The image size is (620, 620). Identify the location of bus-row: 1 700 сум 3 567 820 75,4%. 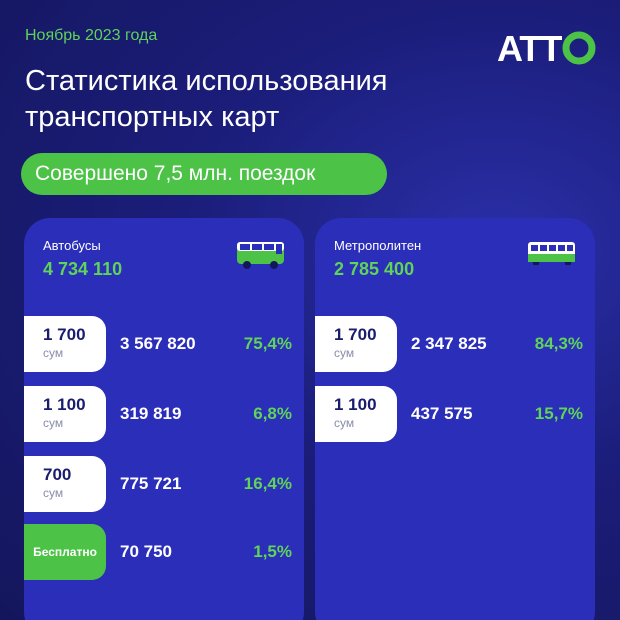
(164, 344).